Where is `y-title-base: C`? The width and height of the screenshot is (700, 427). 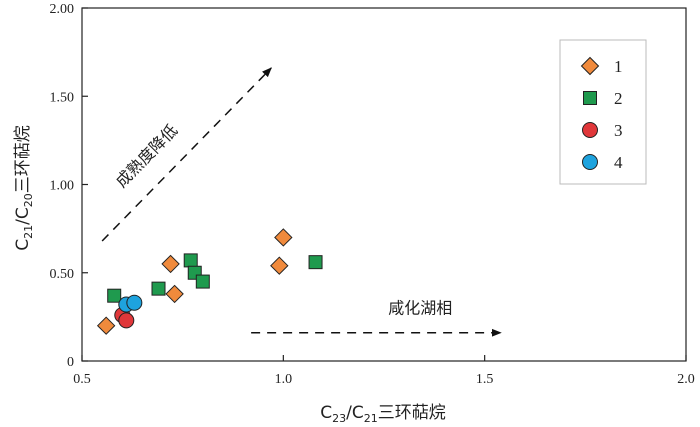 y-title-base: C is located at coordinates (23, 245).